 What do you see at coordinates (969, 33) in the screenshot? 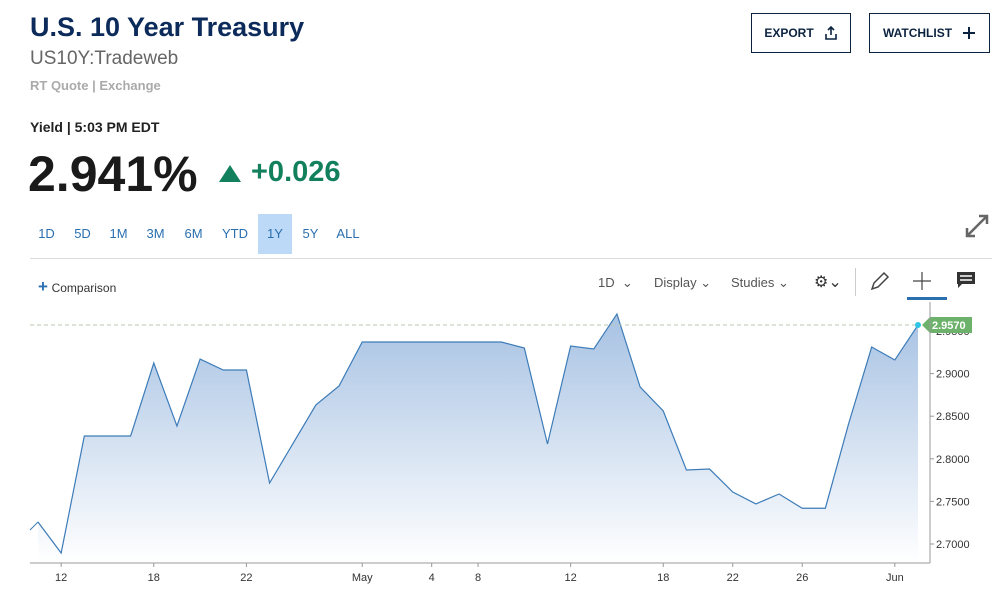
I see `plus-icon` at bounding box center [969, 33].